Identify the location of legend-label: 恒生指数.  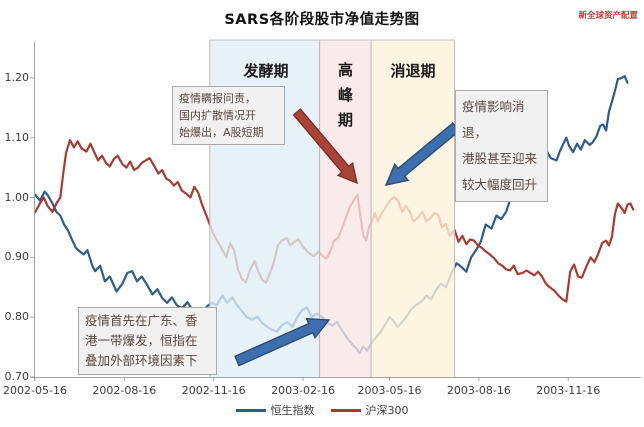
(292, 410).